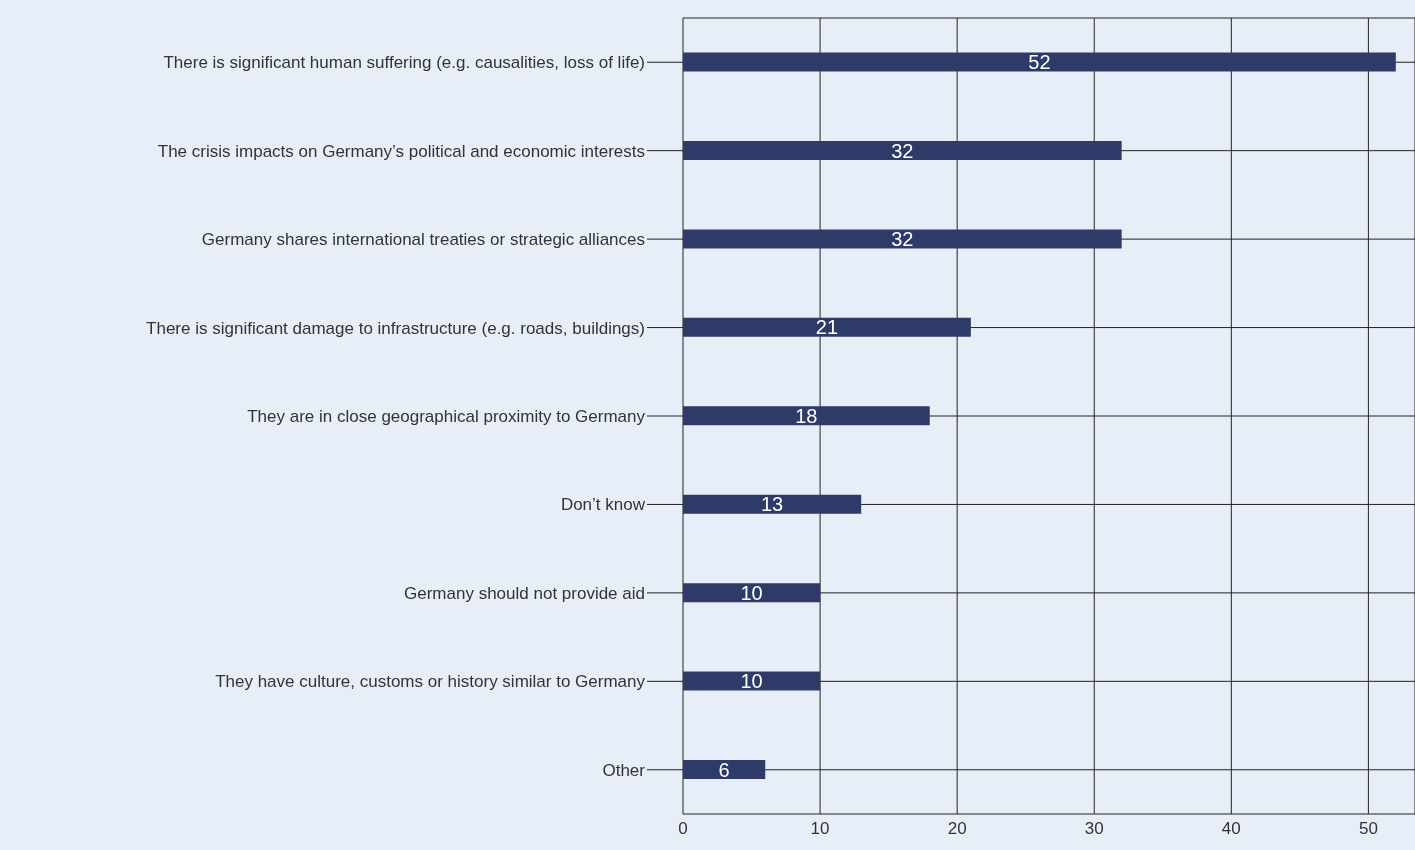 Image resolution: width=1415 pixels, height=850 pixels. I want to click on y-tick-label: Don’t know, so click(603, 505).